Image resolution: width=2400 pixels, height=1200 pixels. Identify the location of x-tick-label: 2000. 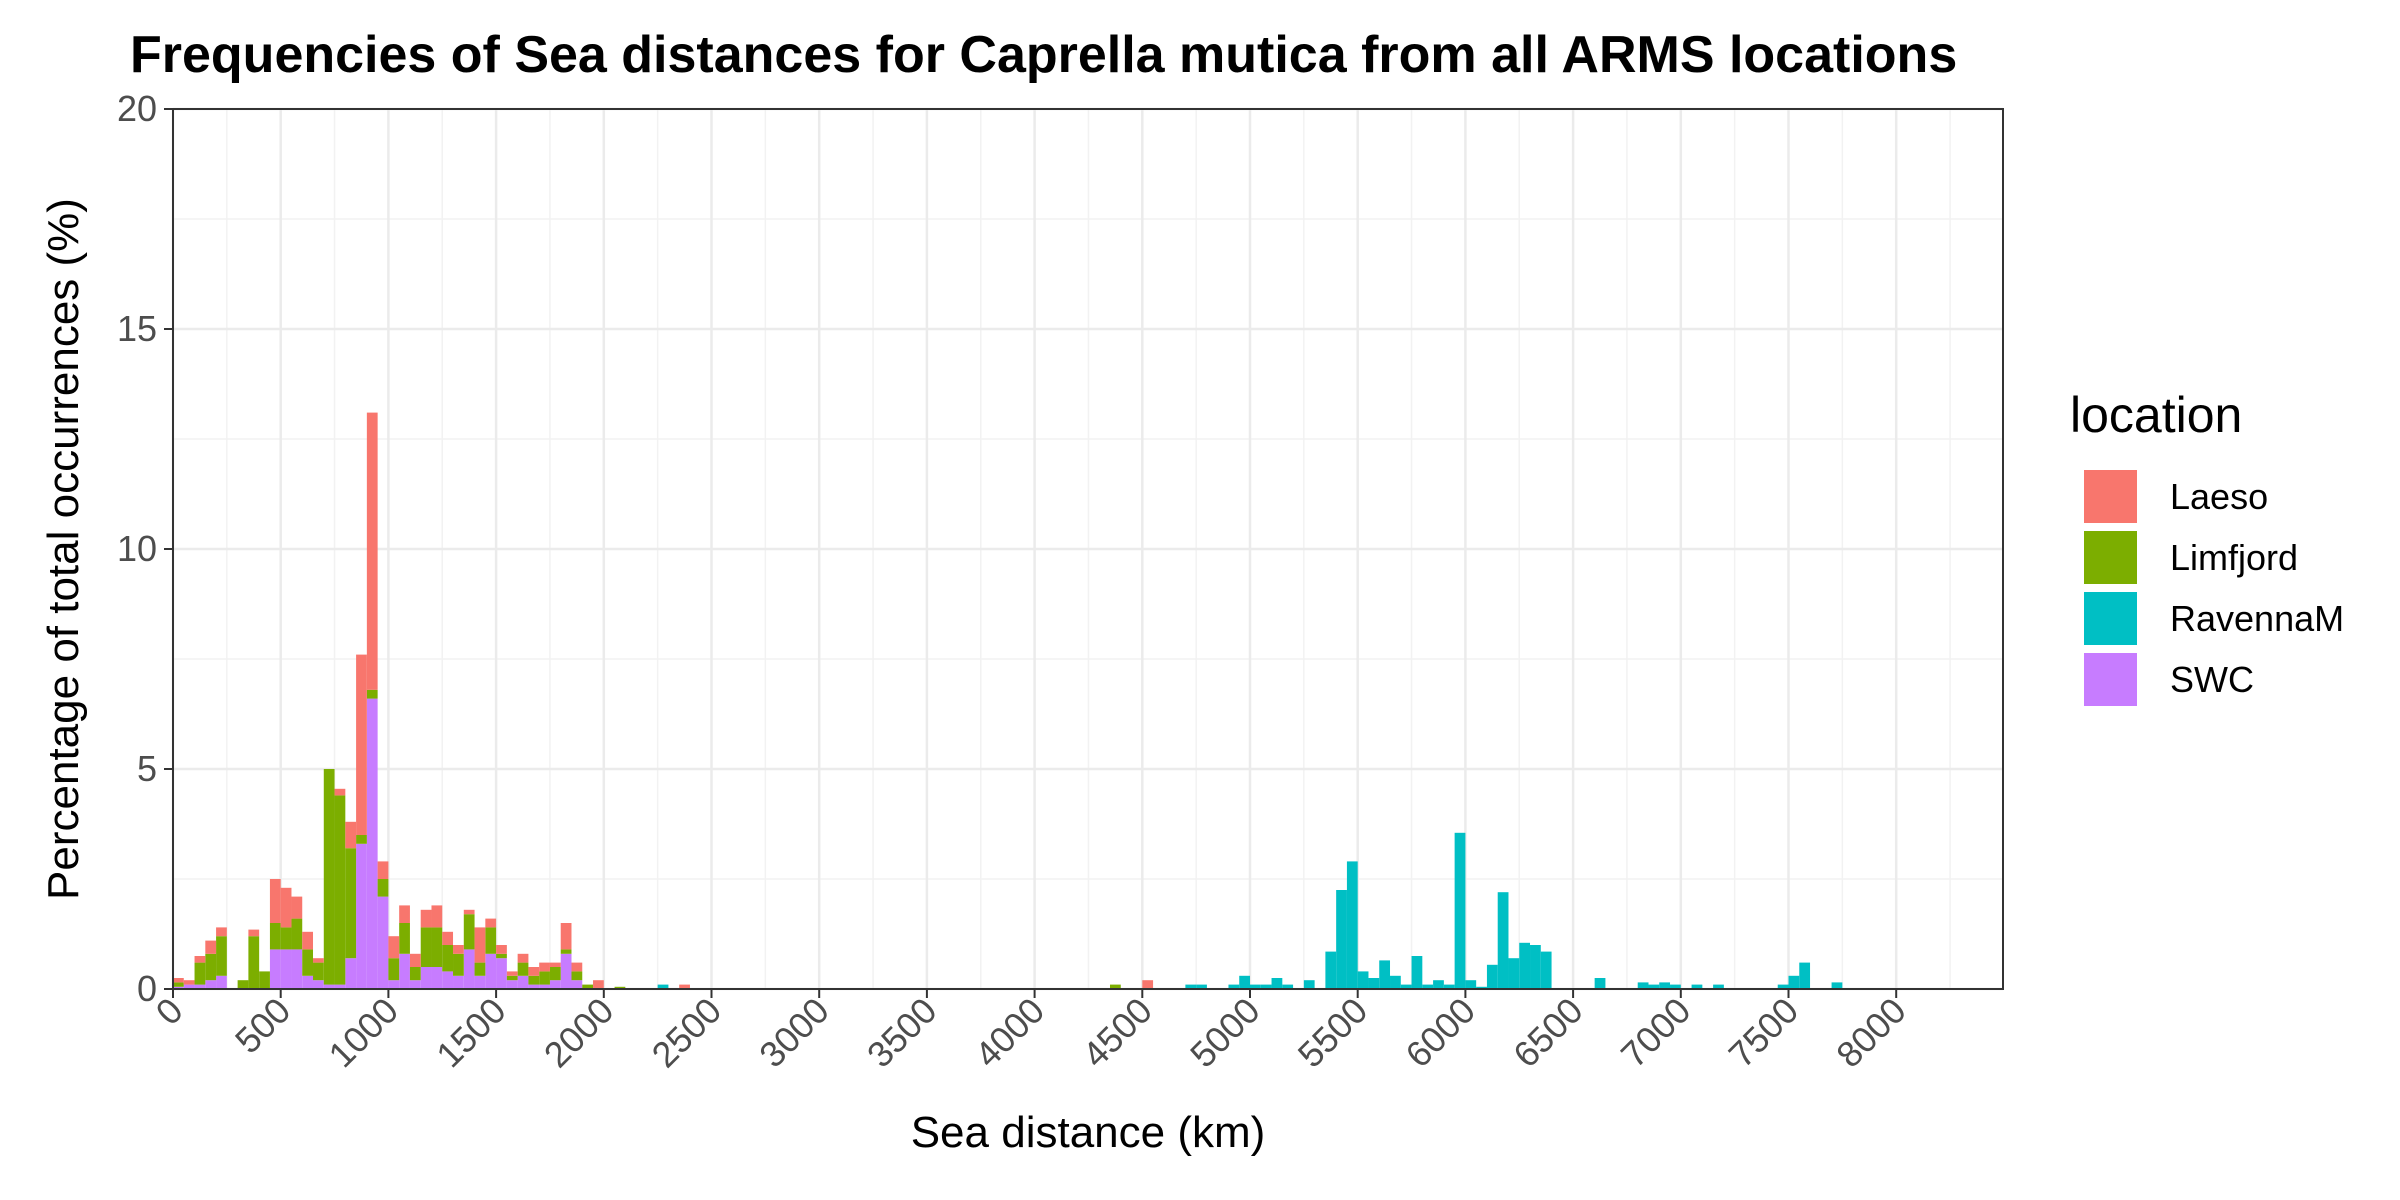
(579, 1033).